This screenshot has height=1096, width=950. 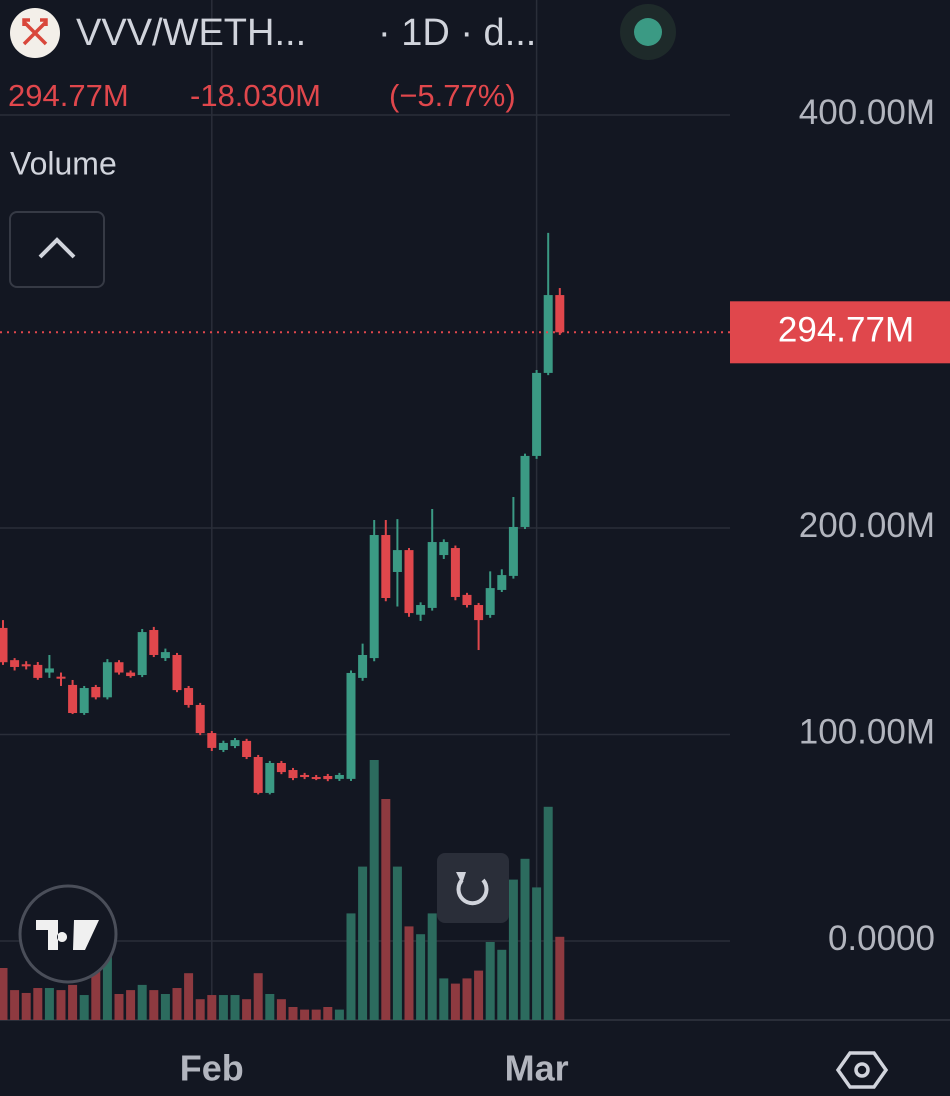 What do you see at coordinates (63, 163) in the screenshot?
I see `volume-legend: Volume` at bounding box center [63, 163].